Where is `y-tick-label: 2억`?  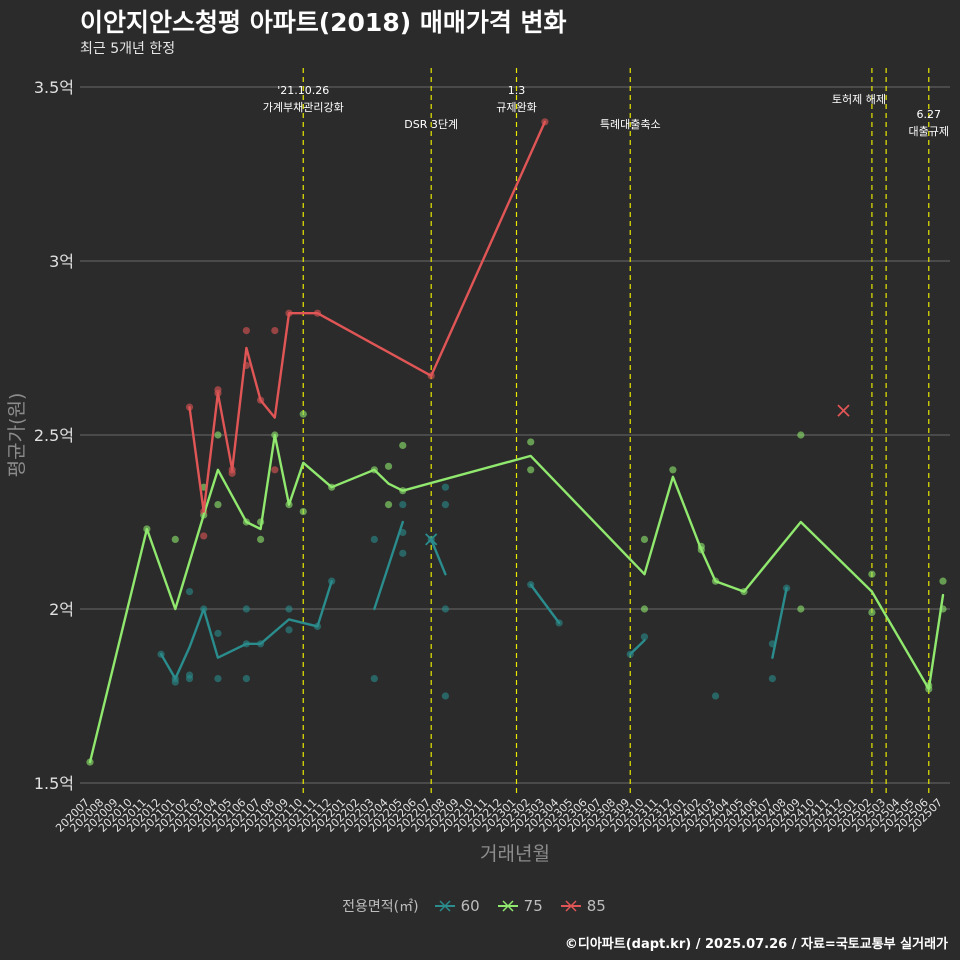 y-tick-label: 2억 is located at coordinates (61, 609).